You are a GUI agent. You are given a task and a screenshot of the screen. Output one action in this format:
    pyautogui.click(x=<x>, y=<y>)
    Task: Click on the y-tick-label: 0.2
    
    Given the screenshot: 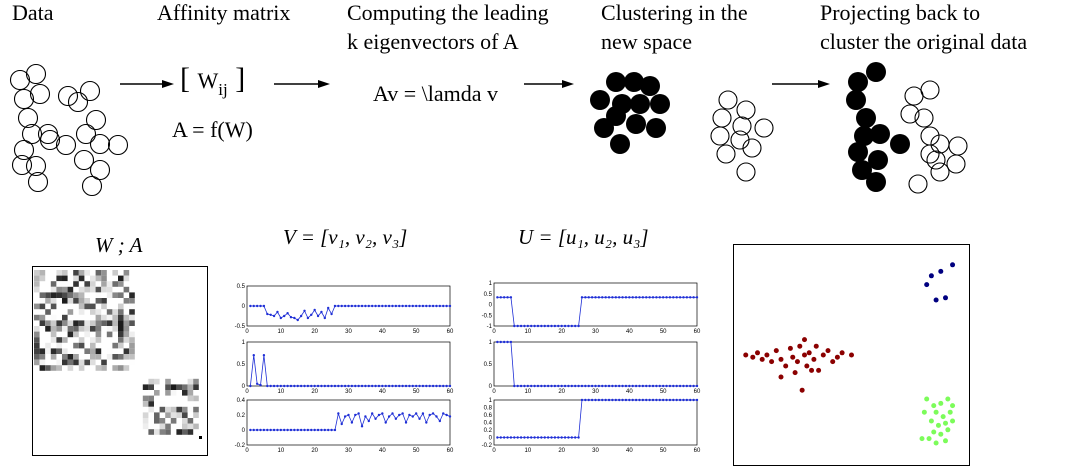 What is the action you would take?
    pyautogui.click(x=241, y=416)
    